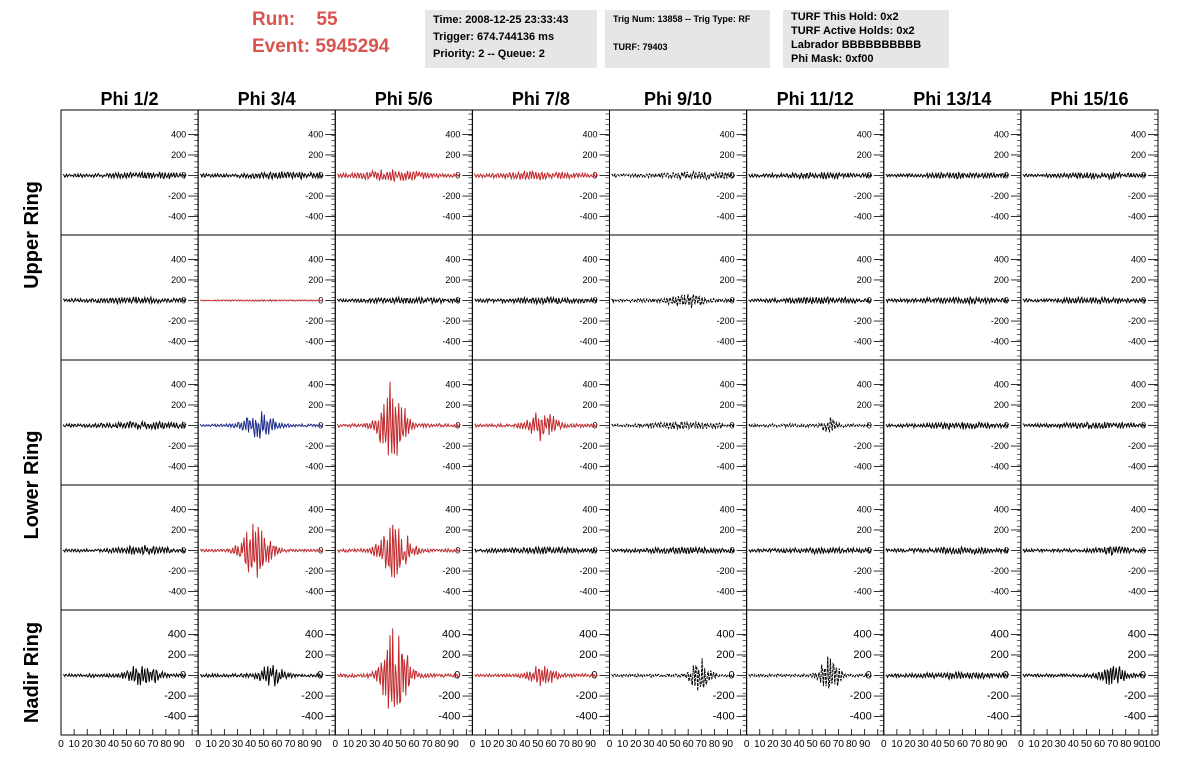  What do you see at coordinates (494, 37) in the screenshot?
I see `trigger-line: Trigger: 674.744136 ms` at bounding box center [494, 37].